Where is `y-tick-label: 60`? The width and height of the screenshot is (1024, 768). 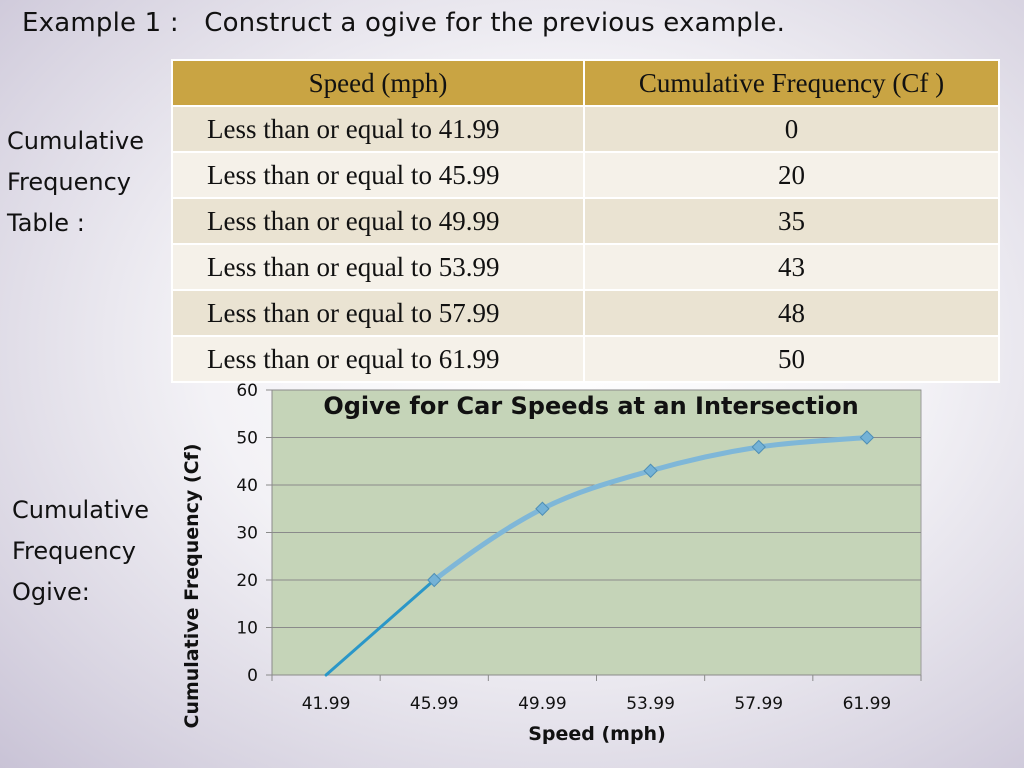 y-tick-label: 60 is located at coordinates (247, 391).